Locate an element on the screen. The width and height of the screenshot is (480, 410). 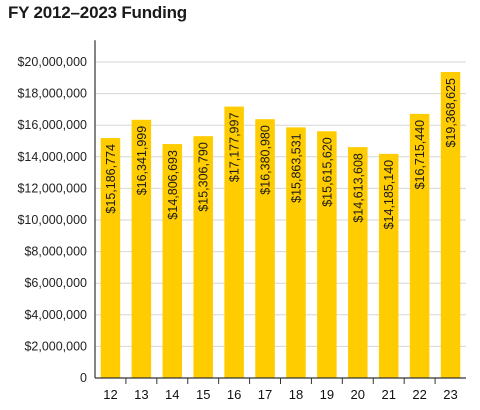
y-tick-label: $16,000,000 is located at coordinates (52, 125).